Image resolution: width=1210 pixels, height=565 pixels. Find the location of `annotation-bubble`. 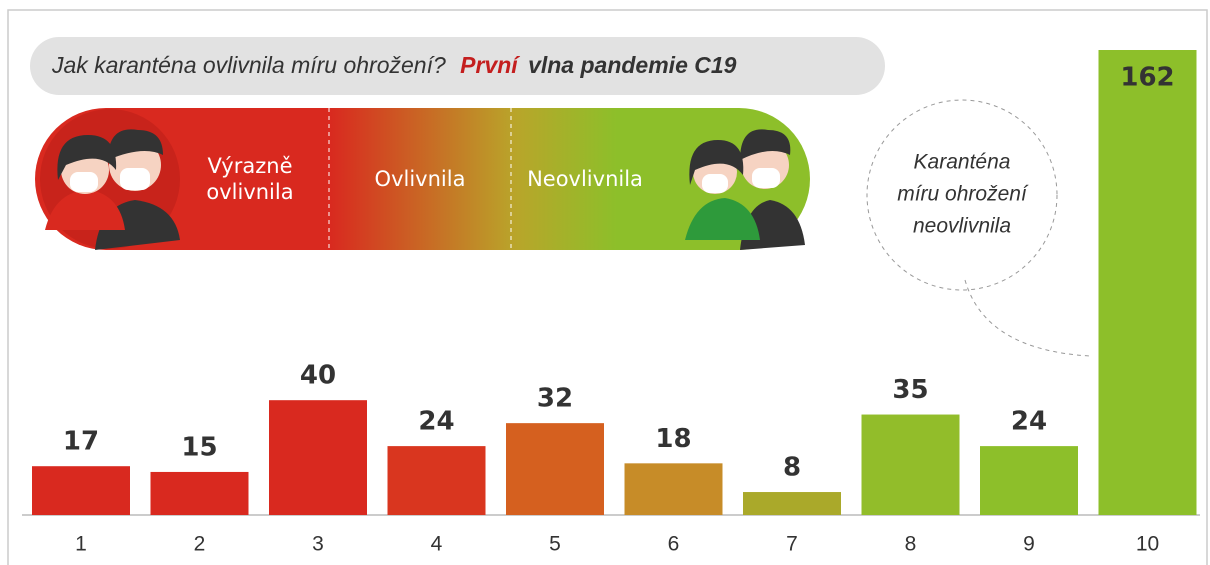

annotation-bubble is located at coordinates (962, 195).